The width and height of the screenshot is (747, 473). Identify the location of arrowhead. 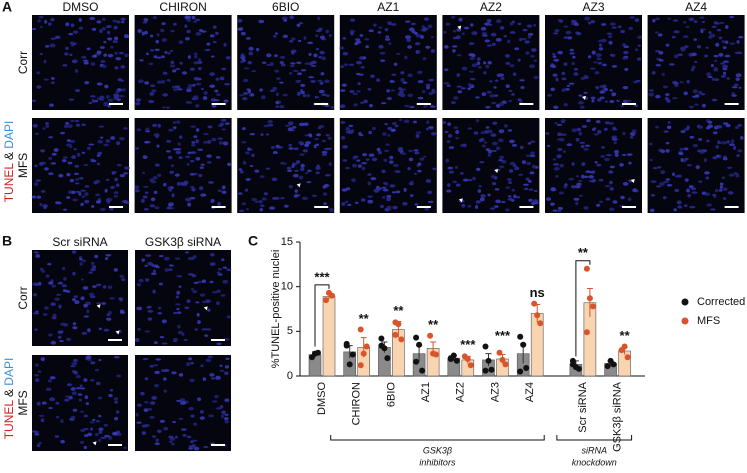
(94, 443).